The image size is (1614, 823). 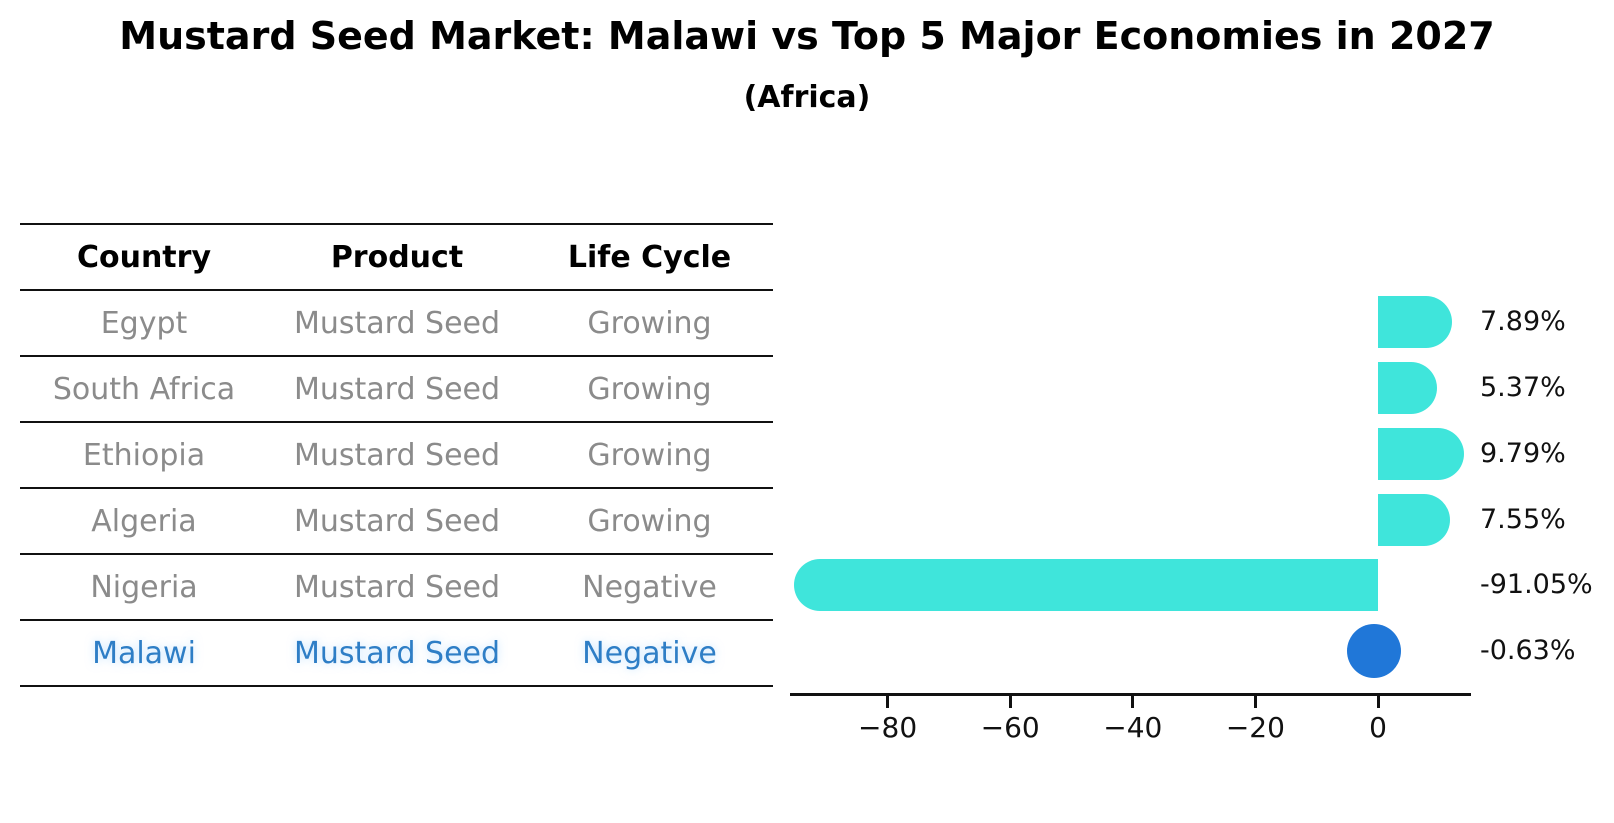 What do you see at coordinates (1378, 727) in the screenshot?
I see `x-axis-tick-label: 0` at bounding box center [1378, 727].